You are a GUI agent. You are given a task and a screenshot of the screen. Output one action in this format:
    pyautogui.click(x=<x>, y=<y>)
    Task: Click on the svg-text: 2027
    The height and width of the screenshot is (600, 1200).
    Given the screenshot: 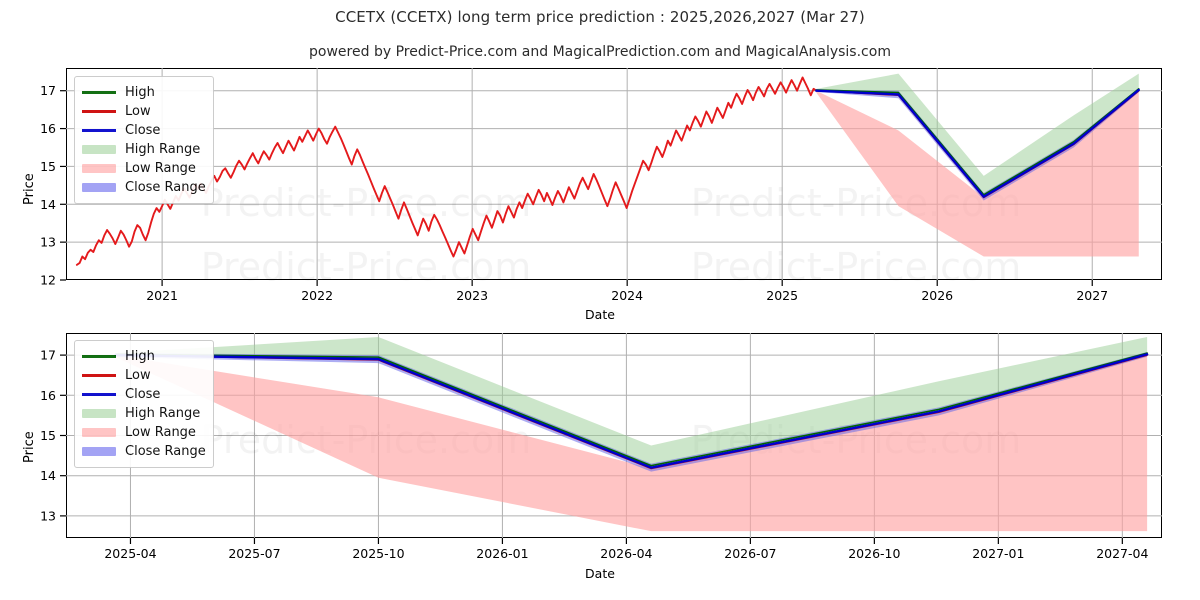 What is the action you would take?
    pyautogui.click(x=1092, y=295)
    